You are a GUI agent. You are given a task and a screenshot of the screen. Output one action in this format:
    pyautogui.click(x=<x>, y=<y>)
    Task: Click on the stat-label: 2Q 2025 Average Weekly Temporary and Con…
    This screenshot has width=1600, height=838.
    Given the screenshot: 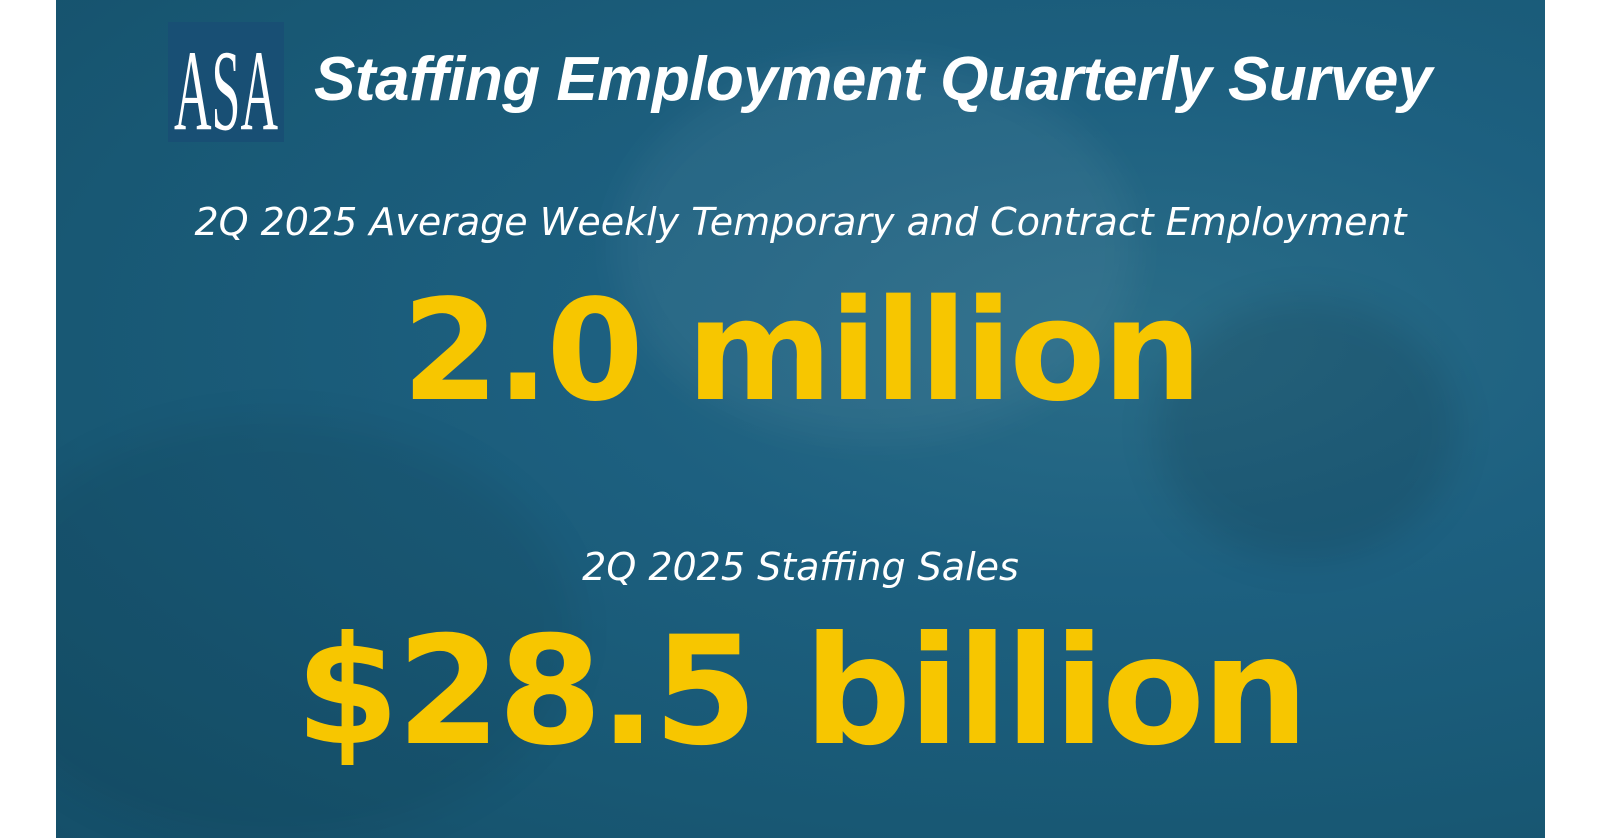 What is the action you would take?
    pyautogui.click(x=800, y=222)
    